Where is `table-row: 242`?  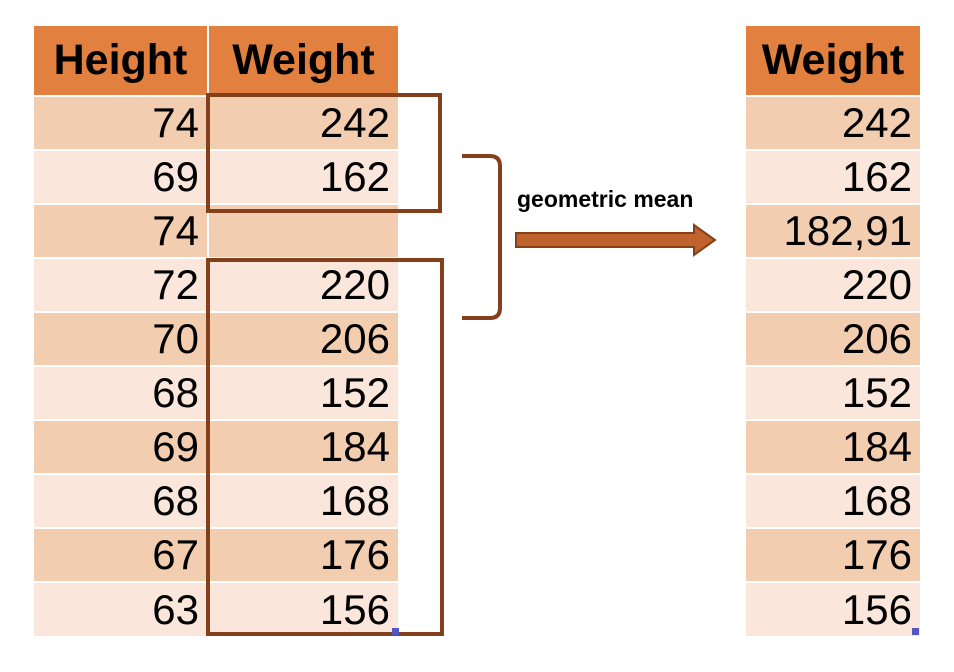
table-row: 242 is located at coordinates (833, 122).